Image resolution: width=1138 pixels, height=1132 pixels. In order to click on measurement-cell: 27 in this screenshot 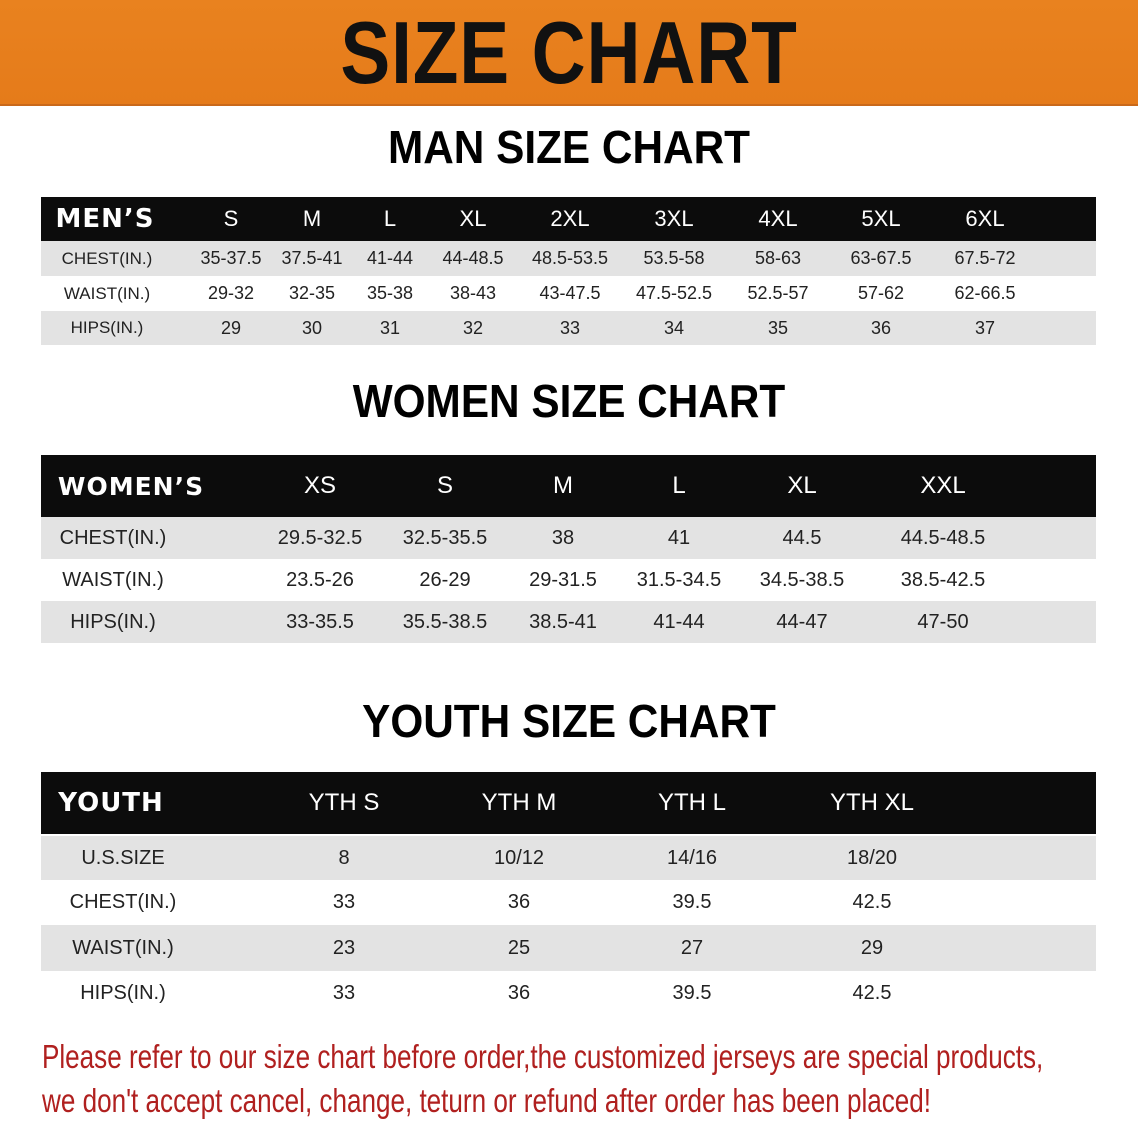, I will do `click(692, 947)`.